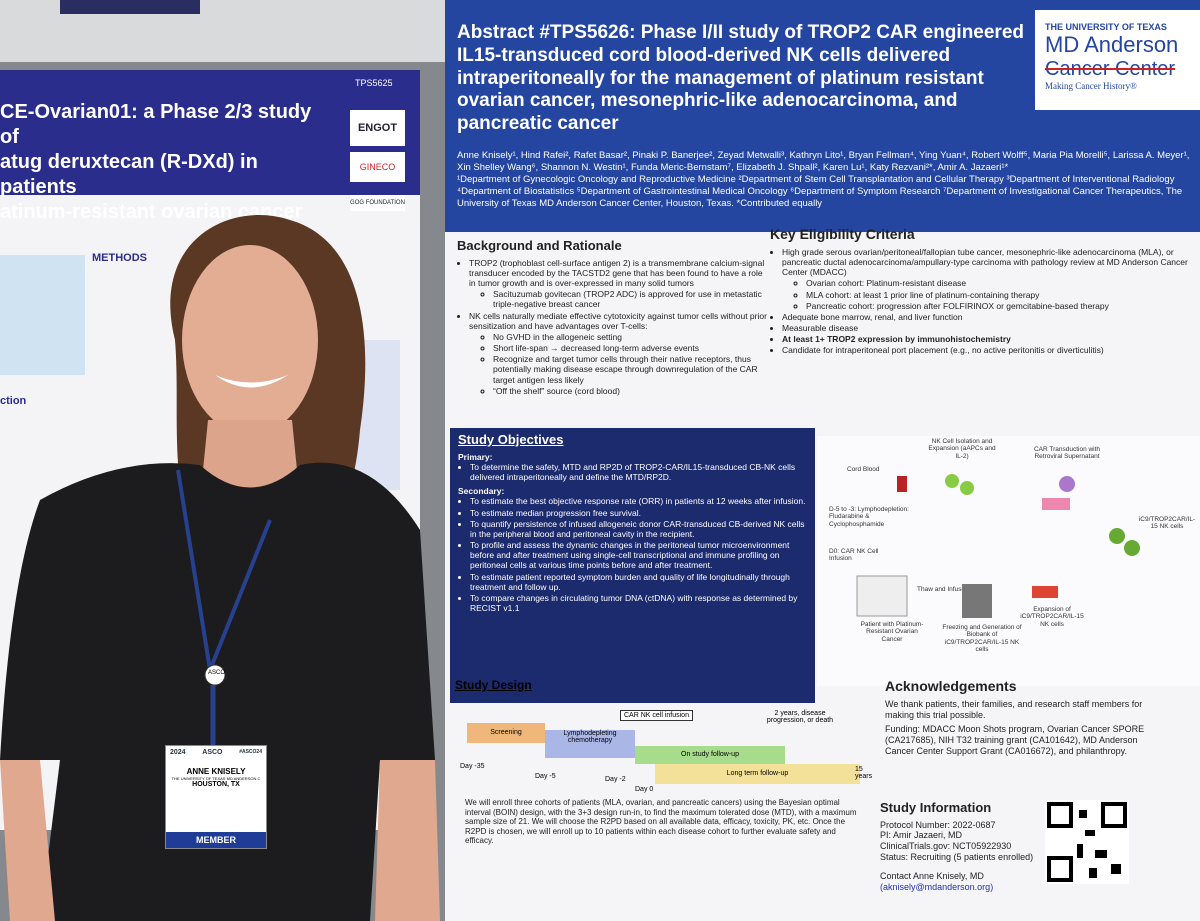 This screenshot has height=921, width=1200. Describe the element at coordinates (377, 128) in the screenshot. I see `logo: ENGOT` at that location.